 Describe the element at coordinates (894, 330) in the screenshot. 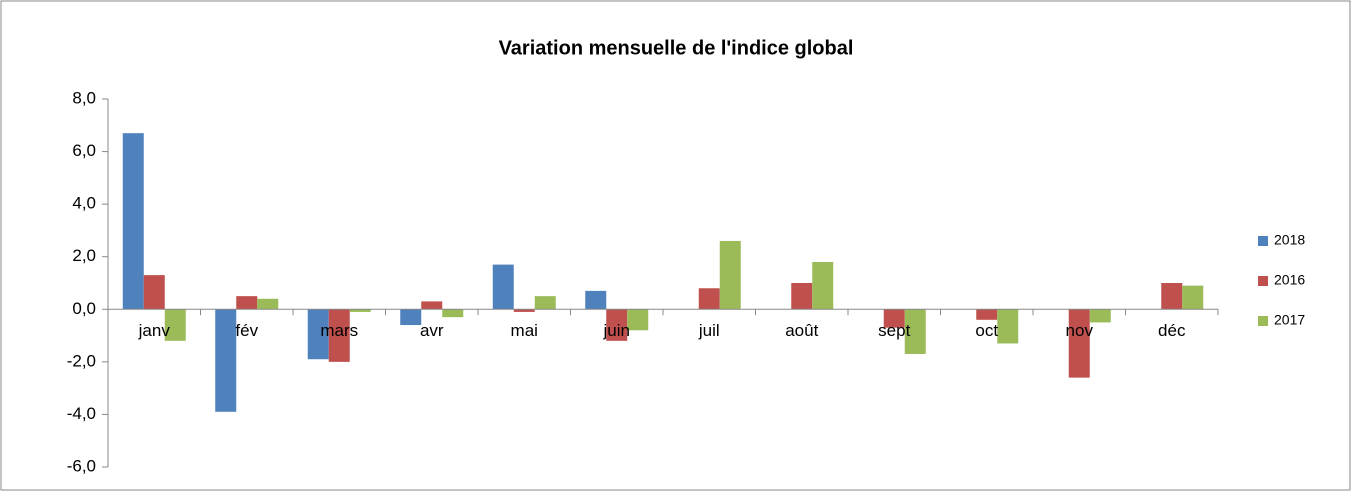

I see `x-tick-label: sept` at that location.